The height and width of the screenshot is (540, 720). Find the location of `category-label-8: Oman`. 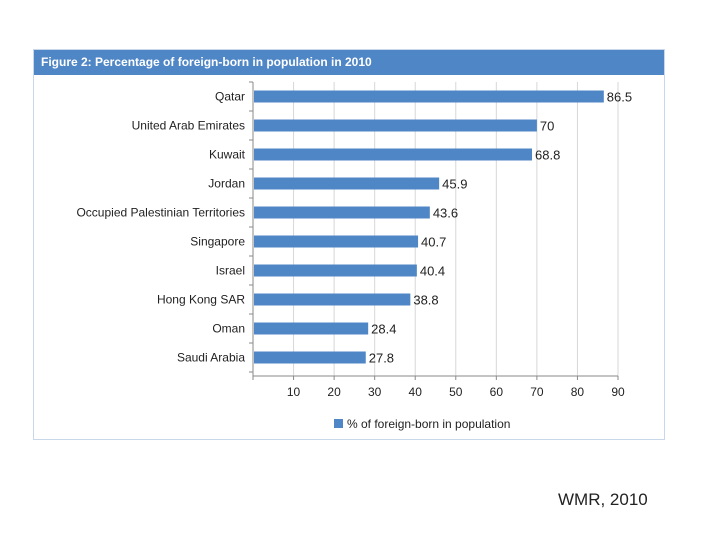

category-label-8: Oman is located at coordinates (228, 329).